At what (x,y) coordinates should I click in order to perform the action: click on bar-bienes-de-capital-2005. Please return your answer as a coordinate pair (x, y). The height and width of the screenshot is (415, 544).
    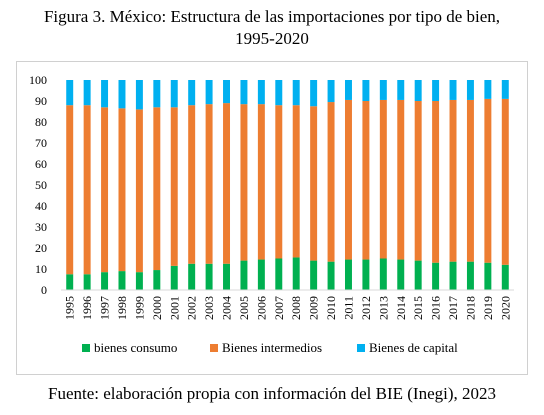
    Looking at the image, I should click on (244, 92).